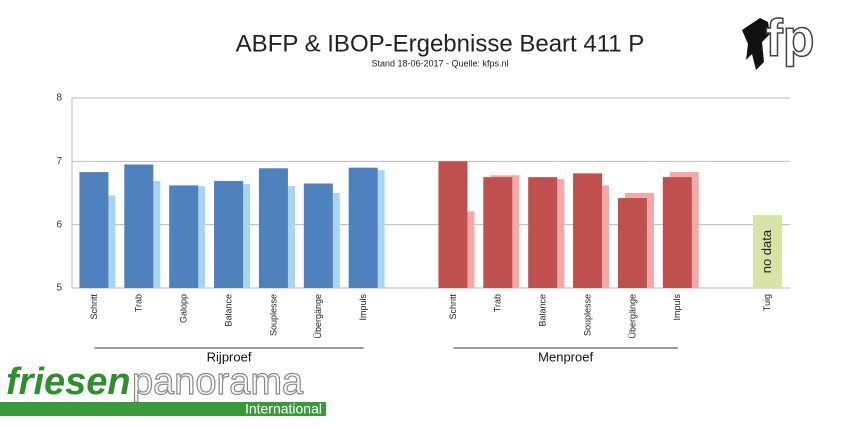  I want to click on x-tick-label: Tuig, so click(767, 302).